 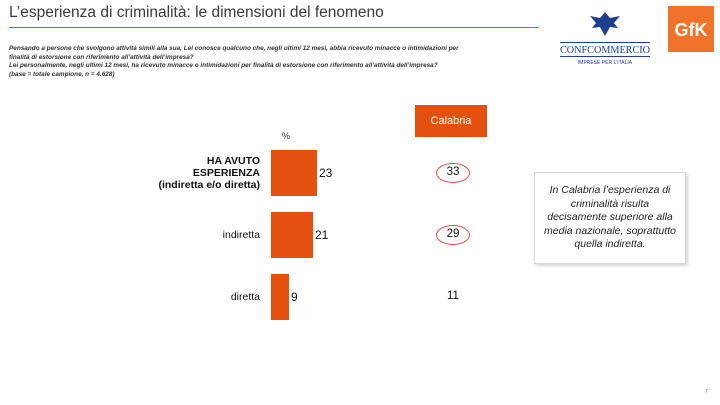 I want to click on question-line: (base = totale campione, n = 4.628), so click(x=62, y=74).